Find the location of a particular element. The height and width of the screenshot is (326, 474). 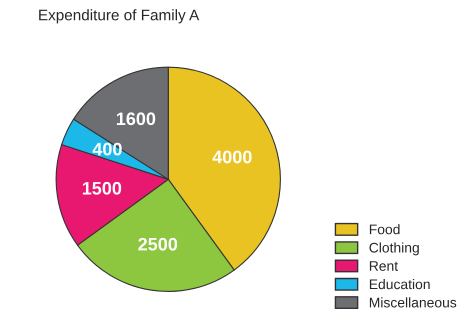

data-label: 1500 is located at coordinates (102, 188).